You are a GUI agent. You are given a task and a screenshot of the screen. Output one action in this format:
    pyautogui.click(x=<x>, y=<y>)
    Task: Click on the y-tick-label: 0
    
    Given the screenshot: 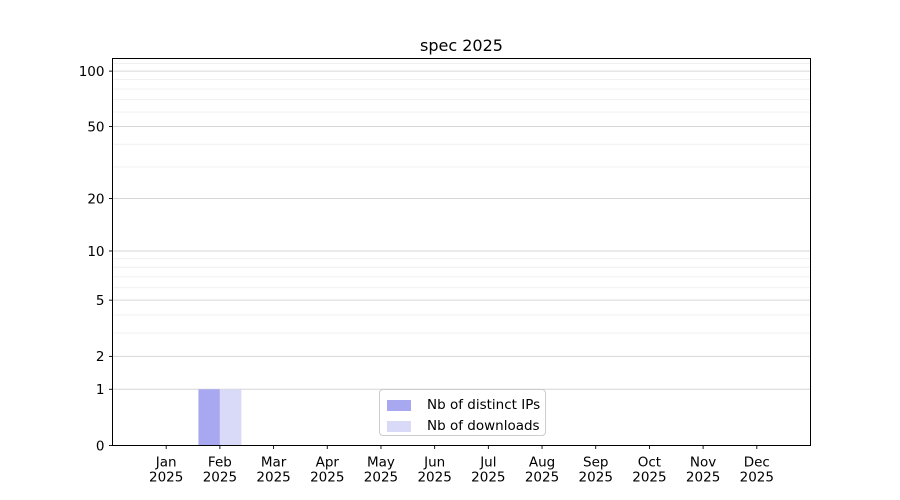 What is the action you would take?
    pyautogui.click(x=100, y=446)
    